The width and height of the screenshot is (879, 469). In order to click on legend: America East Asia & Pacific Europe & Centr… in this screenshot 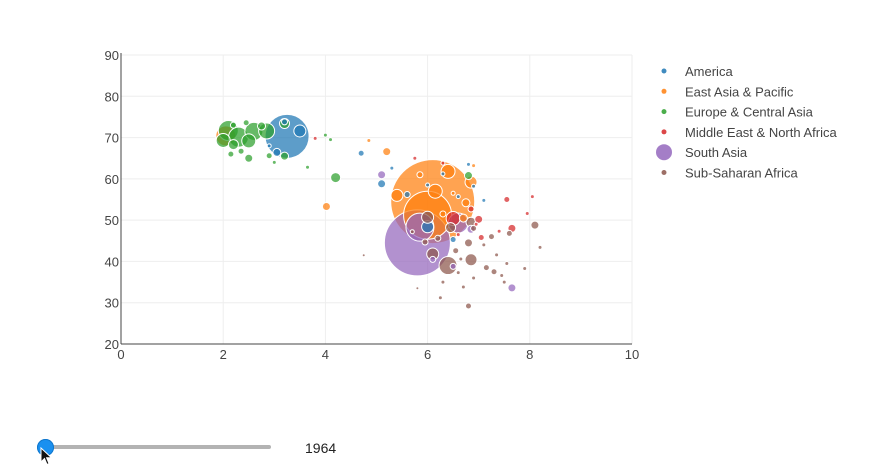, I will do `click(746, 122)`.